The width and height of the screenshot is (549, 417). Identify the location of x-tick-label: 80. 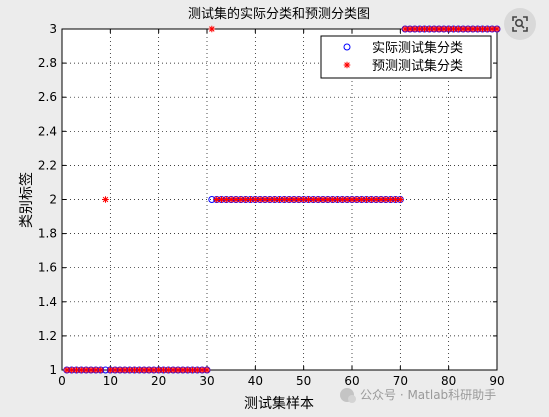
(448, 381).